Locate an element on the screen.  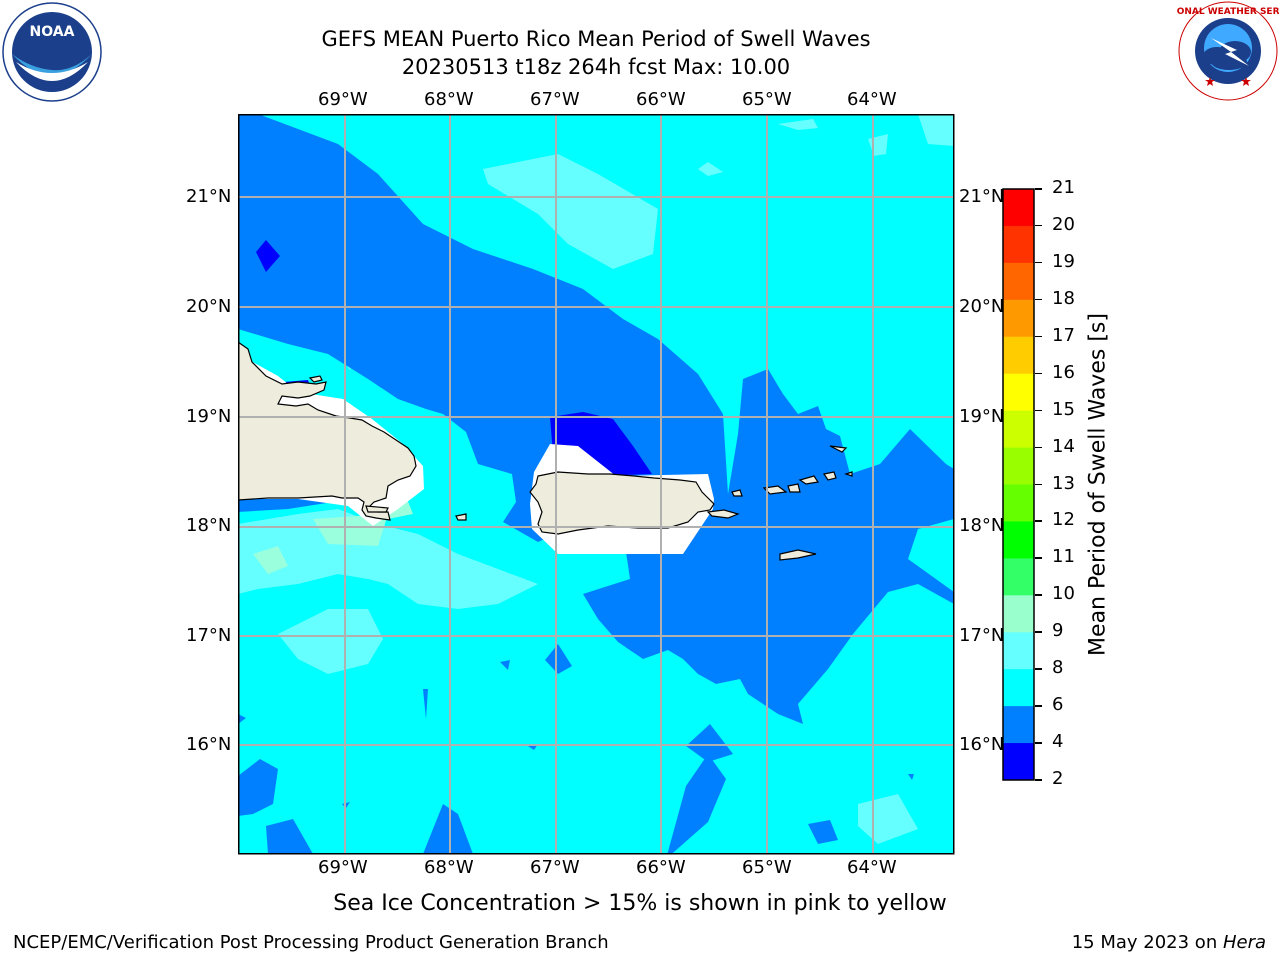
colorbar-tick-label: 16 is located at coordinates (1063, 372).